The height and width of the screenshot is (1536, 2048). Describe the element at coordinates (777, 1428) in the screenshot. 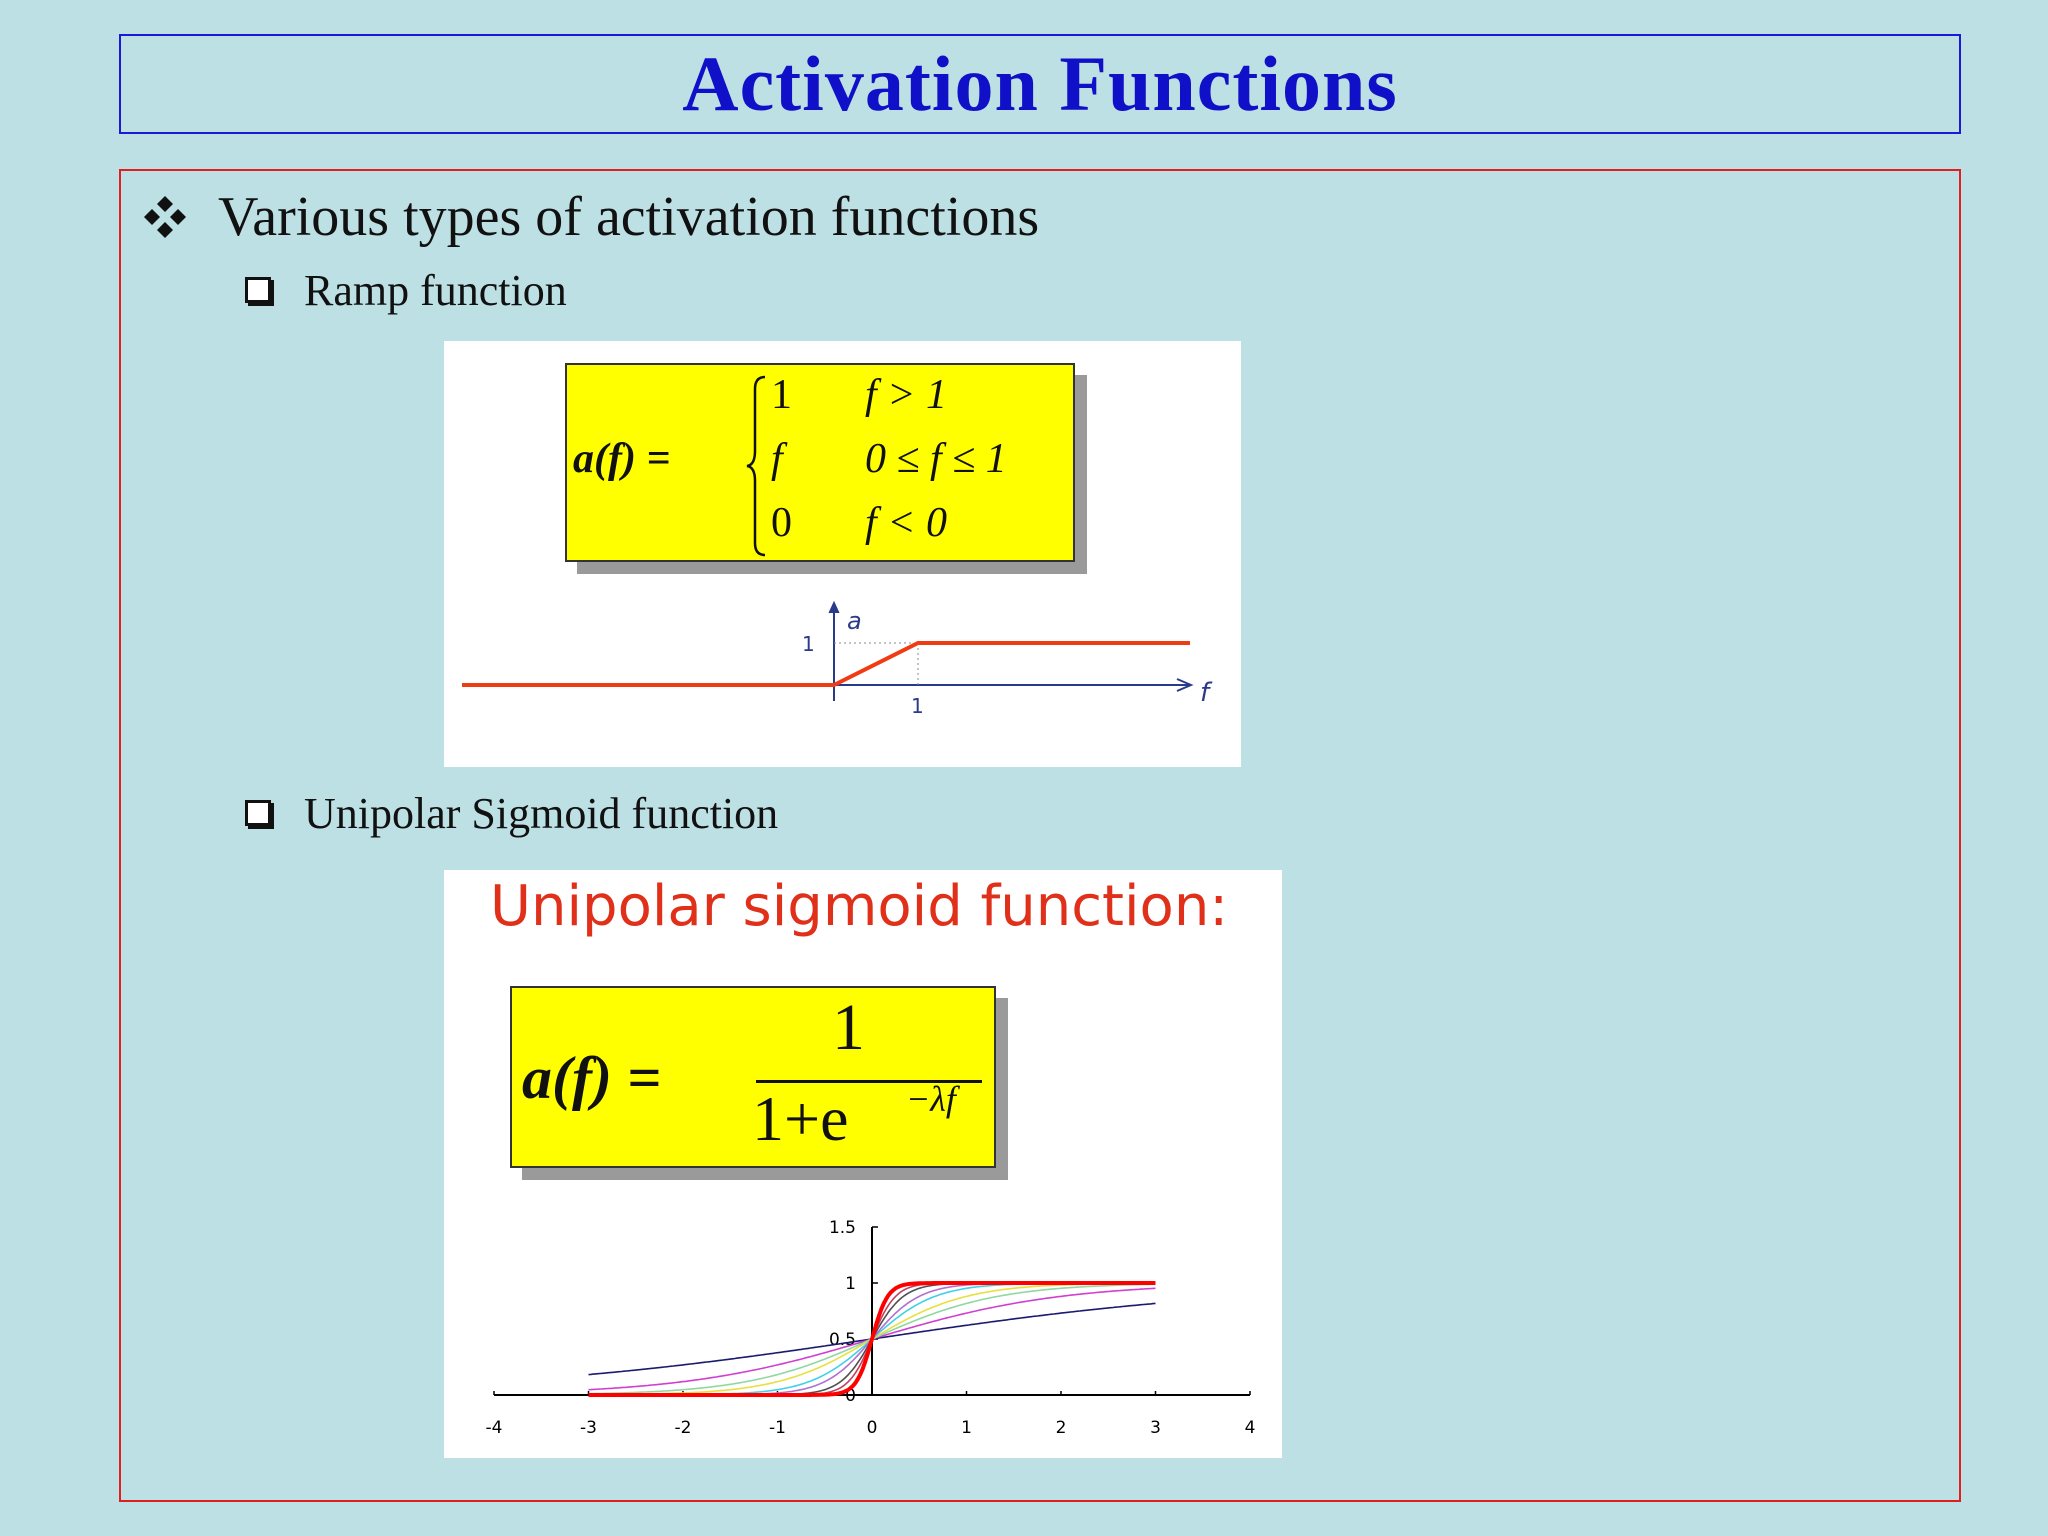

I see `sigmoid-x-tick-label: -1` at that location.